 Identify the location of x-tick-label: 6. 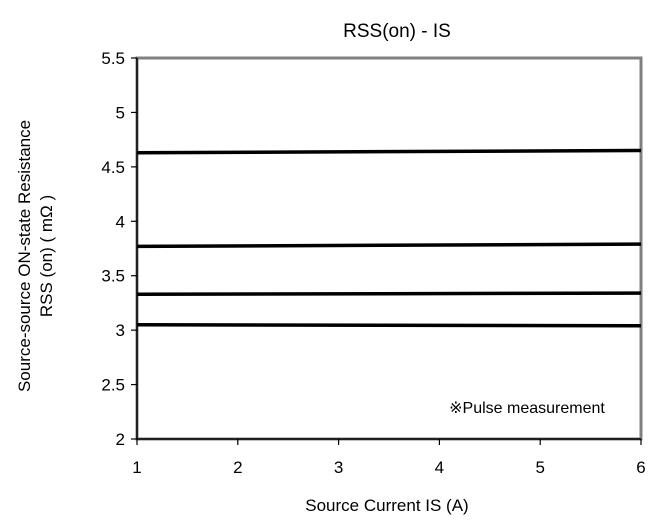
(640, 467).